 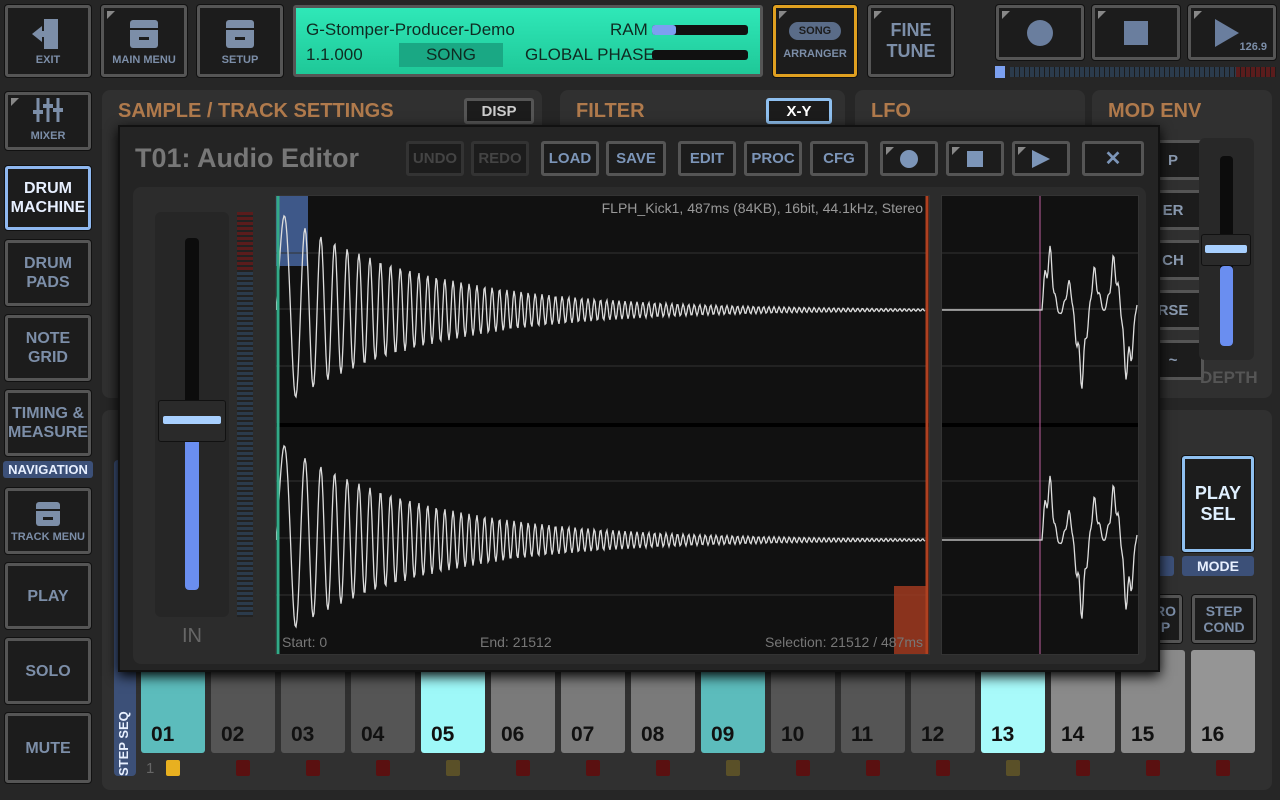 What do you see at coordinates (48, 273) in the screenshot?
I see `sidebar-item-drum-pads: DRUM PADS` at bounding box center [48, 273].